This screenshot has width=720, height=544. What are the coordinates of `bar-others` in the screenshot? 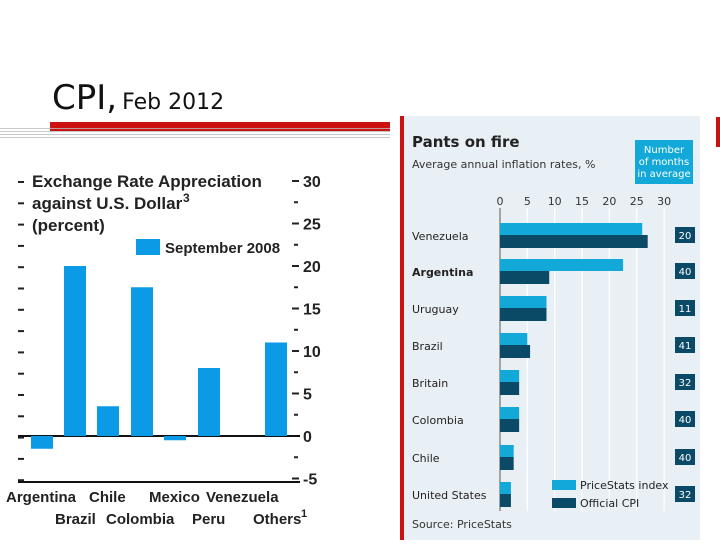 It's located at (276, 389).